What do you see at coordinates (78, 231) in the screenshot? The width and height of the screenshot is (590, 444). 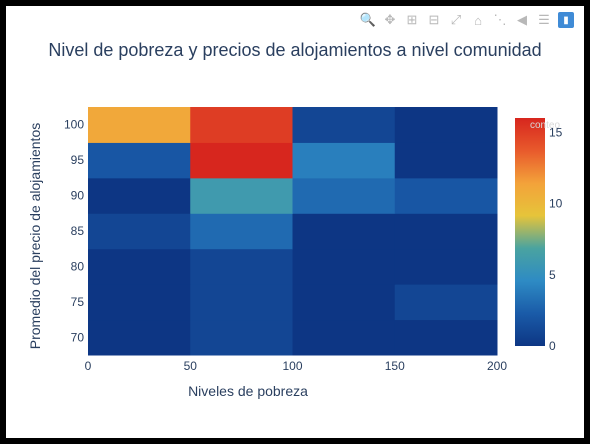 I see `y-tick-label: 85` at bounding box center [78, 231].